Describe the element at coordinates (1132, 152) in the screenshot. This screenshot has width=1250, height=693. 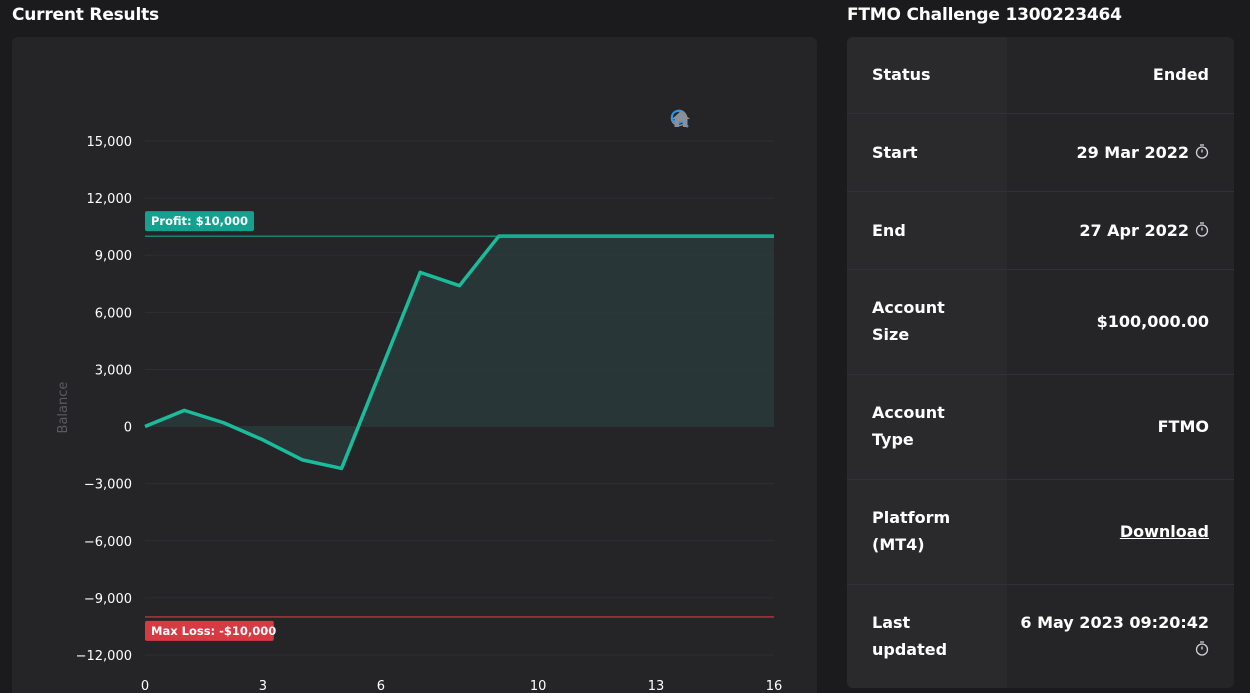
I see `start-value: 29 Mar 2022` at that location.